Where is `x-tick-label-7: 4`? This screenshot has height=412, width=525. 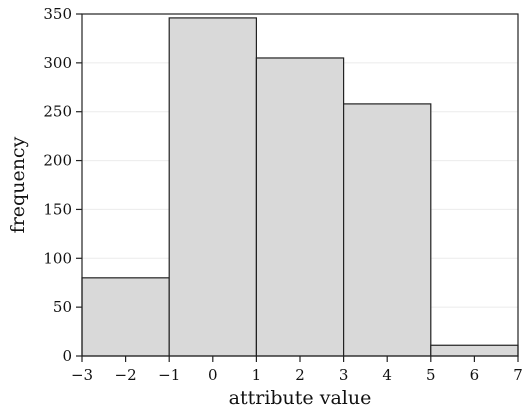
x-tick-label-7: 4 is located at coordinates (387, 375).